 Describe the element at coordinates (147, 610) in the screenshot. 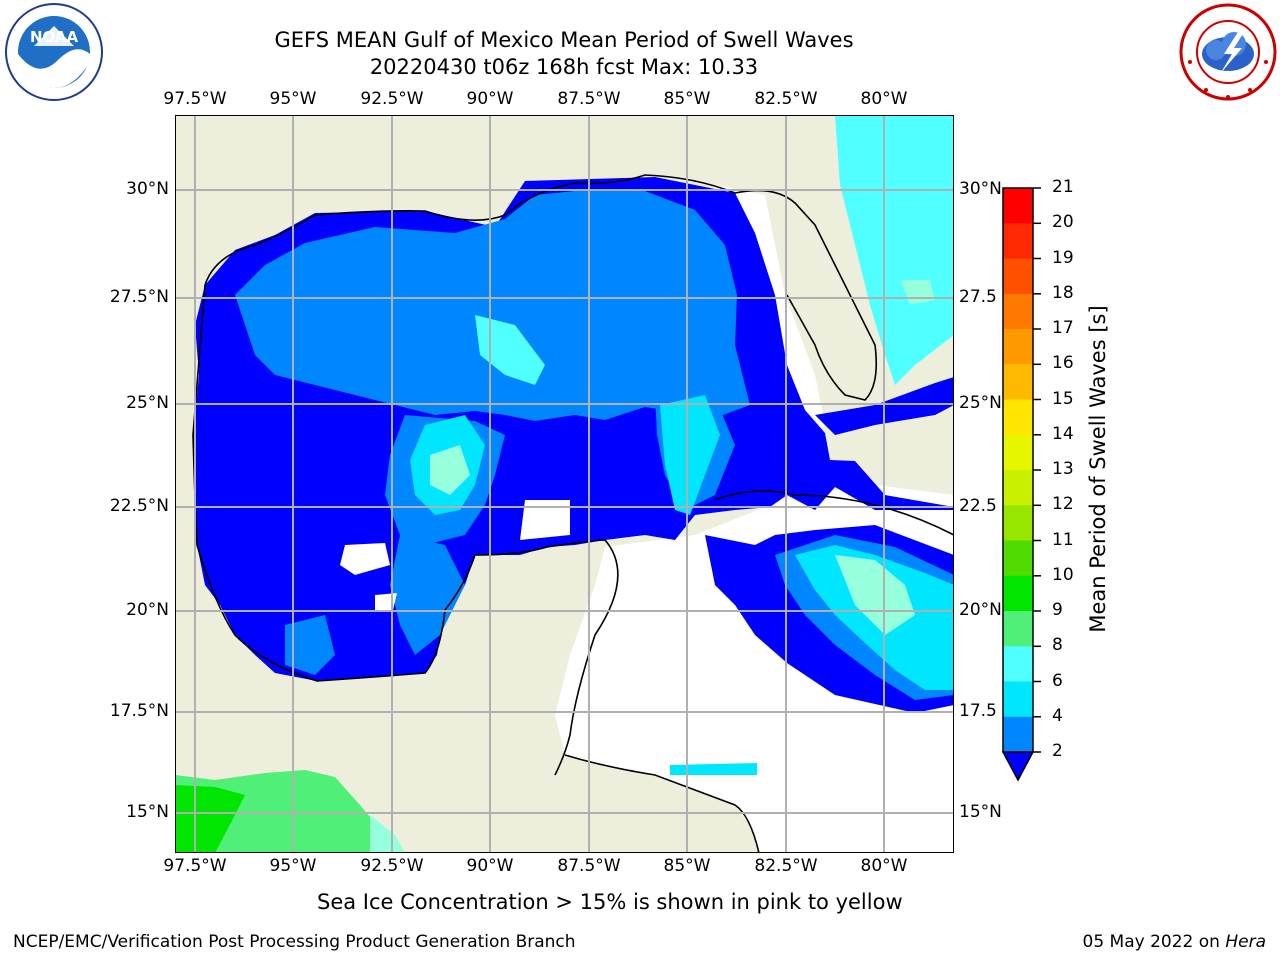

I see `lat-label-left: 20°N` at that location.